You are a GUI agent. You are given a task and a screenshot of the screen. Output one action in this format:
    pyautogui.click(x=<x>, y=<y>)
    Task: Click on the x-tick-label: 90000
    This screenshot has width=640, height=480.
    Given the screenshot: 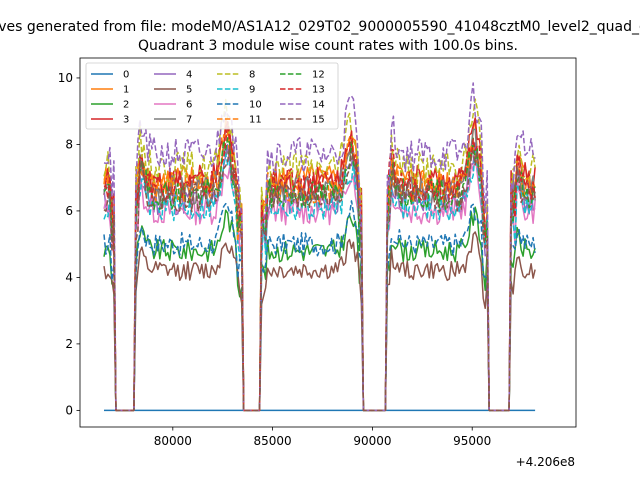 What is the action you would take?
    pyautogui.click(x=372, y=441)
    